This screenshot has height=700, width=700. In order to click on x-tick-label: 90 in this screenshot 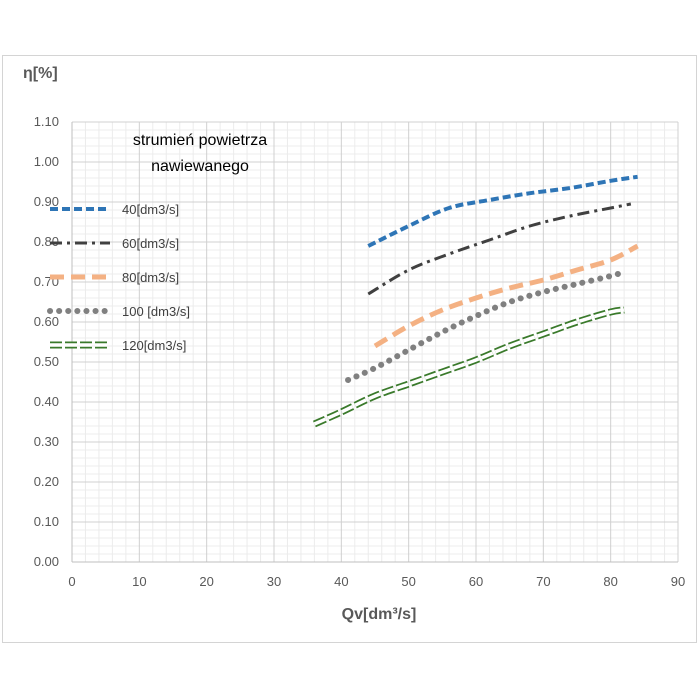, I will do `click(678, 581)`.